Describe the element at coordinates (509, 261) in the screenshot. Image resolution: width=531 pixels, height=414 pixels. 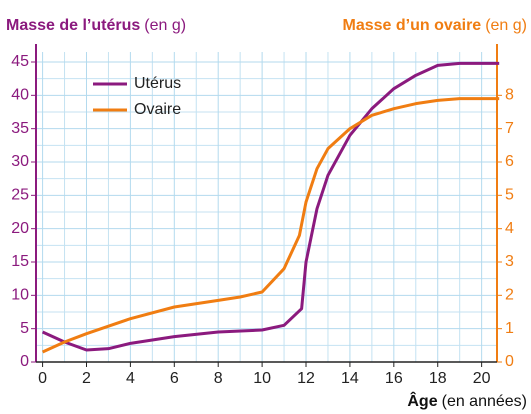
I see `y2-tick-label: 3` at that location.